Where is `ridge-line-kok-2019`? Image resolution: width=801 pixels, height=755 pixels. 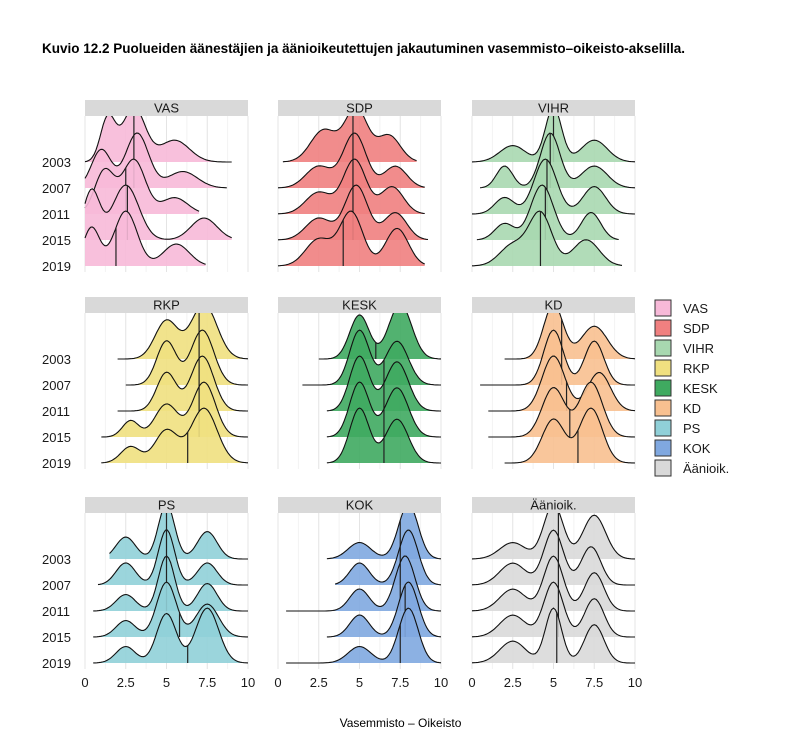 ridge-line-kok-2019 is located at coordinates (364, 635).